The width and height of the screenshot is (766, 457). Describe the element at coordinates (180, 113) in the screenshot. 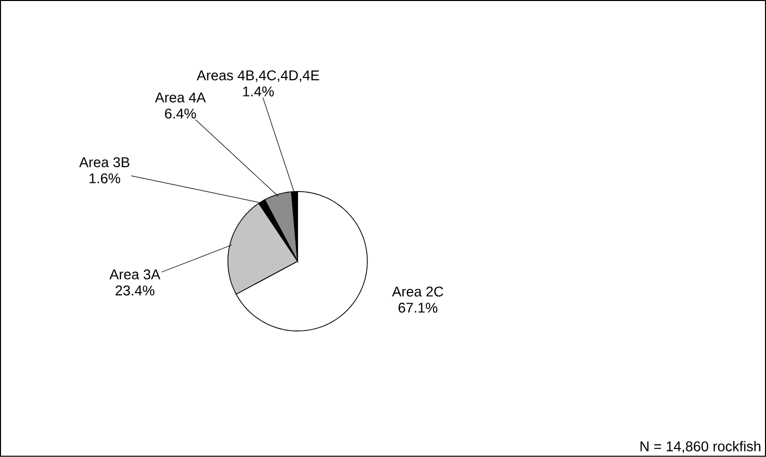

I see `data-label: 6.4%` at that location.